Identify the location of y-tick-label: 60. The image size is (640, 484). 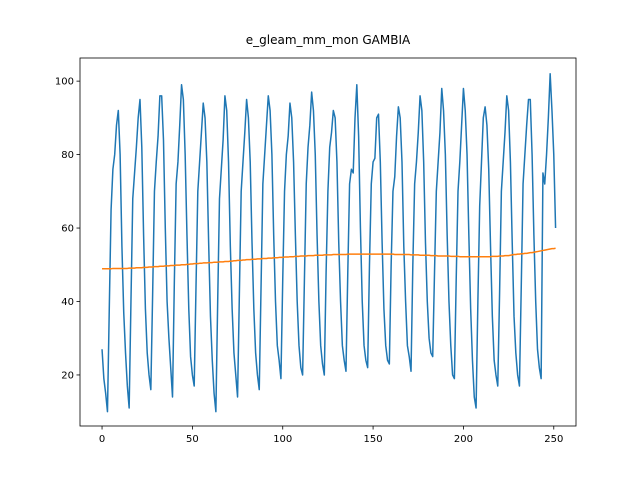
(67, 229).